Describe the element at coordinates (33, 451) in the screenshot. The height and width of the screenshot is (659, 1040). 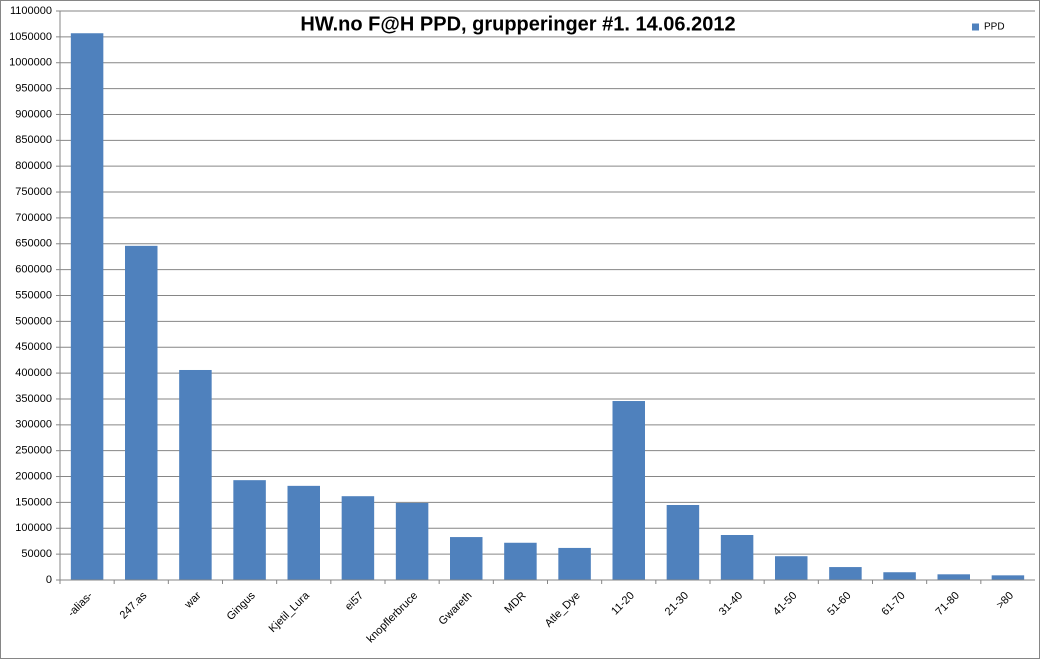
I see `y-tick-label: 250000` at that location.